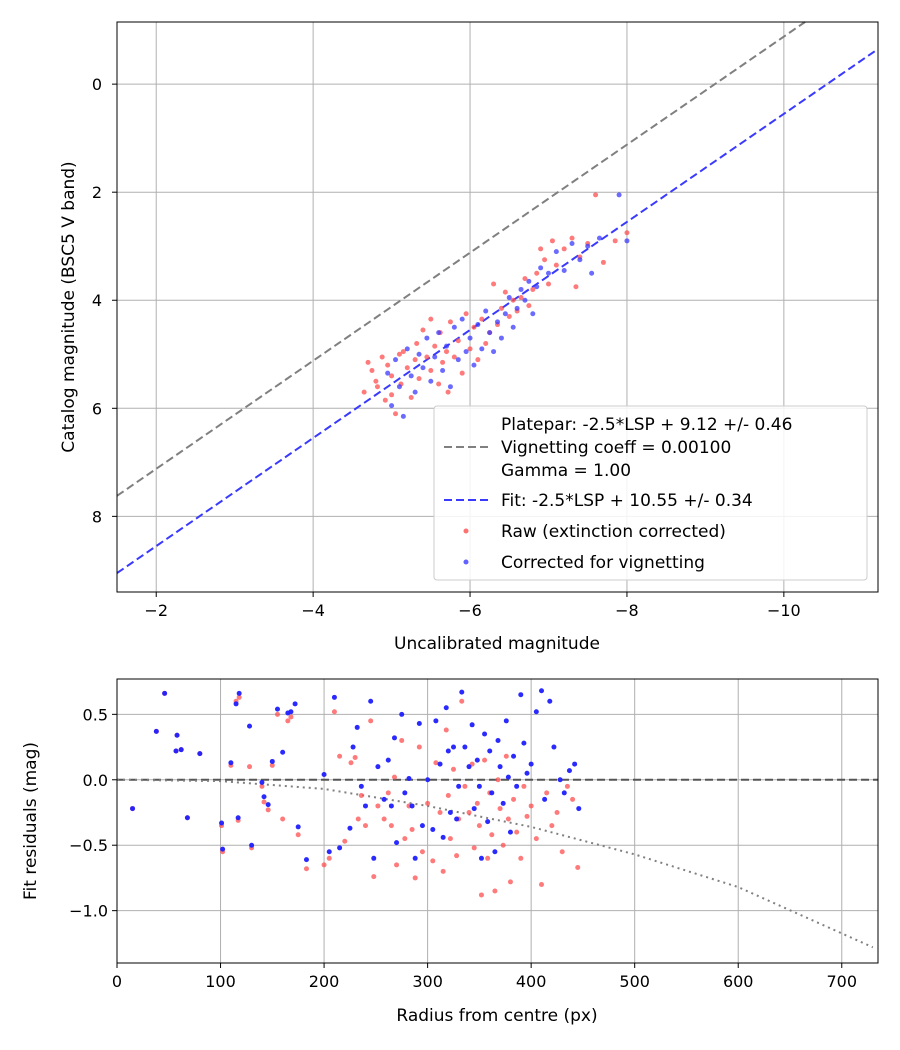  What do you see at coordinates (470, 610) in the screenshot?
I see `top-x-tick-label: −6` at bounding box center [470, 610].